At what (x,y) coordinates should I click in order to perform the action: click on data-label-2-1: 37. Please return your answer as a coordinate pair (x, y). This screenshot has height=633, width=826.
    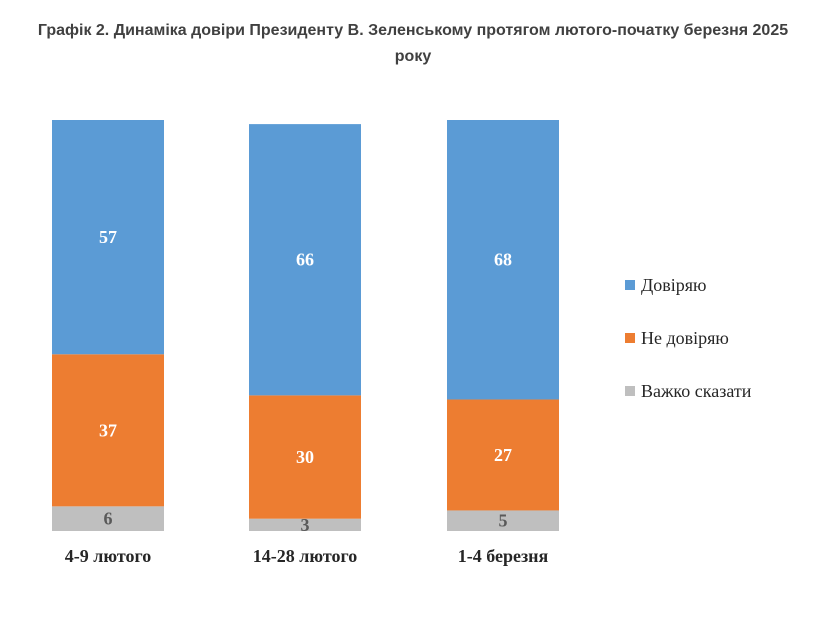
    Looking at the image, I should click on (108, 430).